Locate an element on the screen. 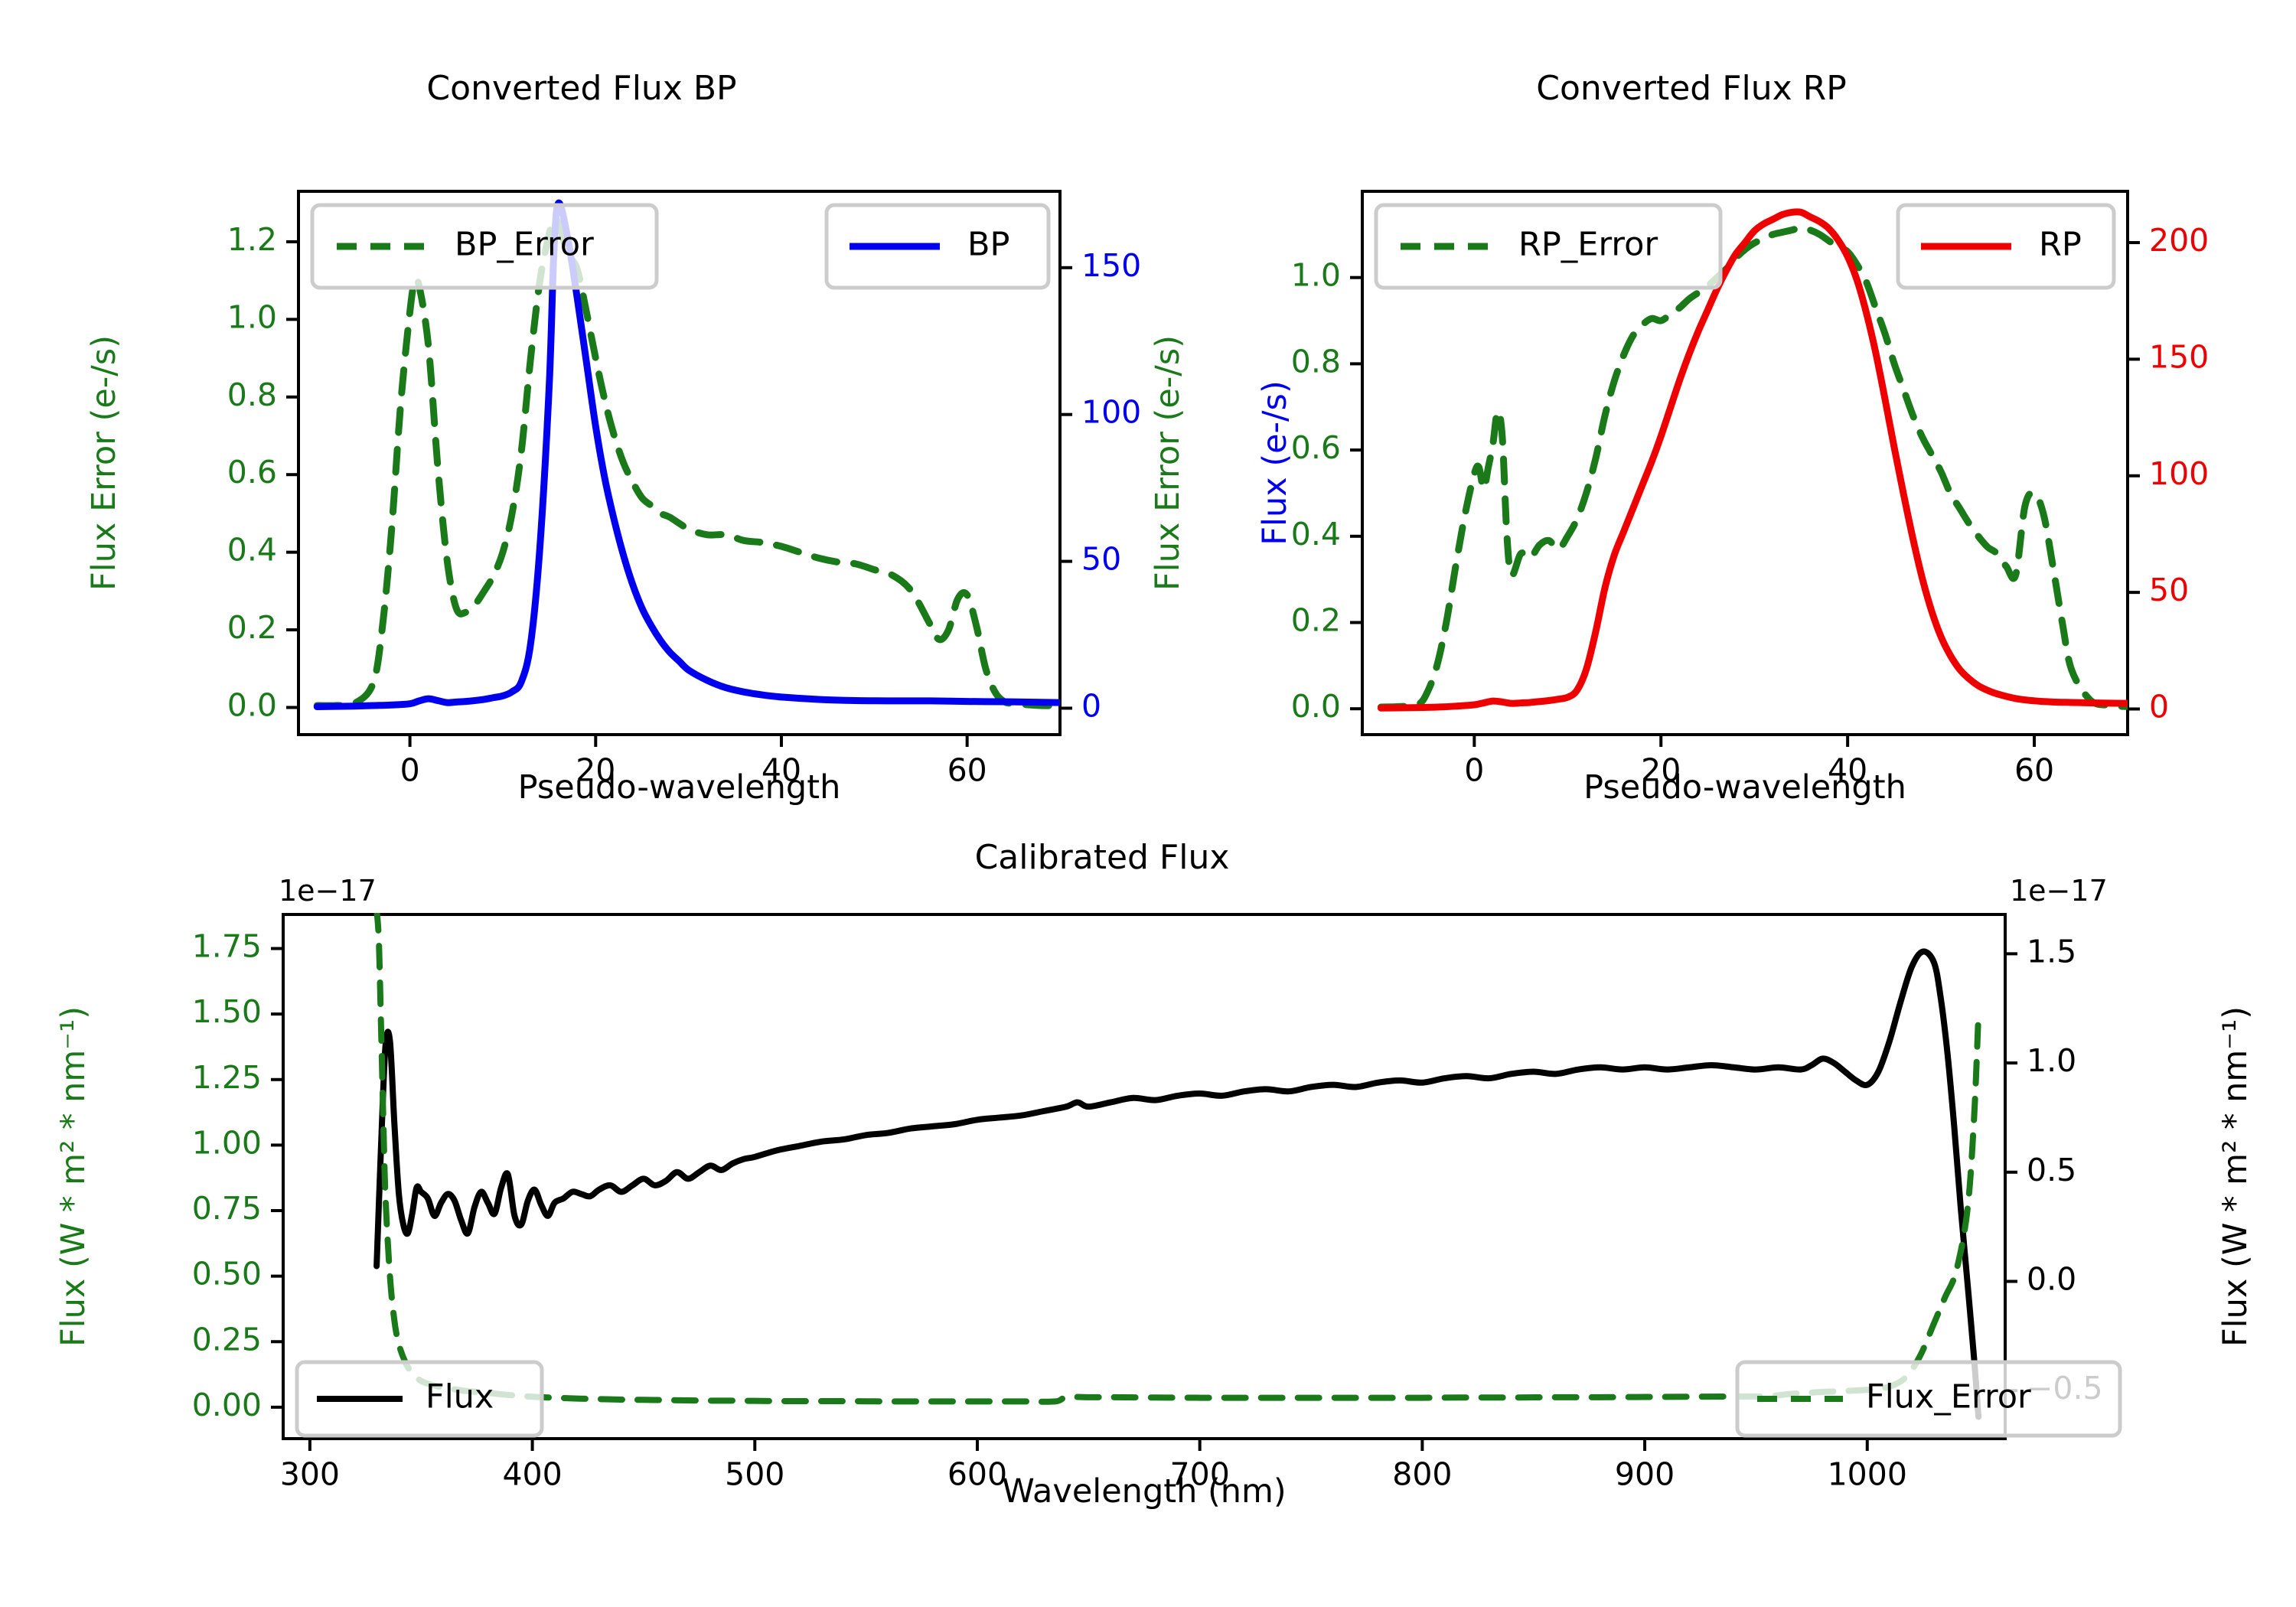  series-line-rp is located at coordinates (1752, 460).